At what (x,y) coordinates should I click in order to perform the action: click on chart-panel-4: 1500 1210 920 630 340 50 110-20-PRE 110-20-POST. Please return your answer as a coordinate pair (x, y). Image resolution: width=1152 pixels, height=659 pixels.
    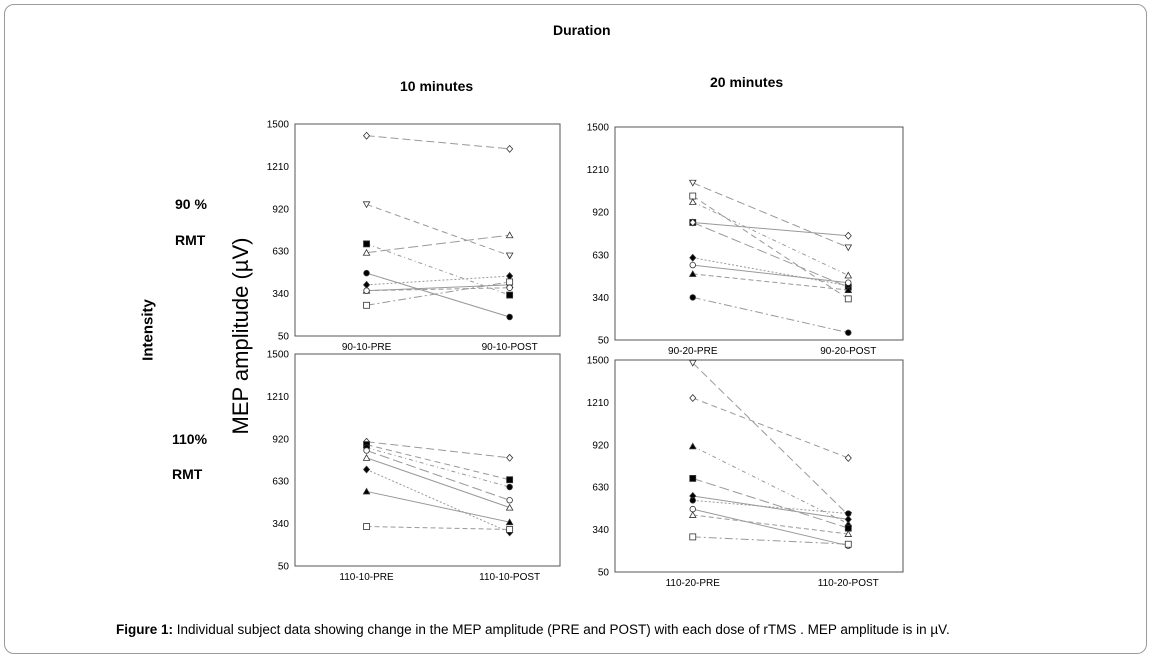
    Looking at the image, I should click on (745, 472).